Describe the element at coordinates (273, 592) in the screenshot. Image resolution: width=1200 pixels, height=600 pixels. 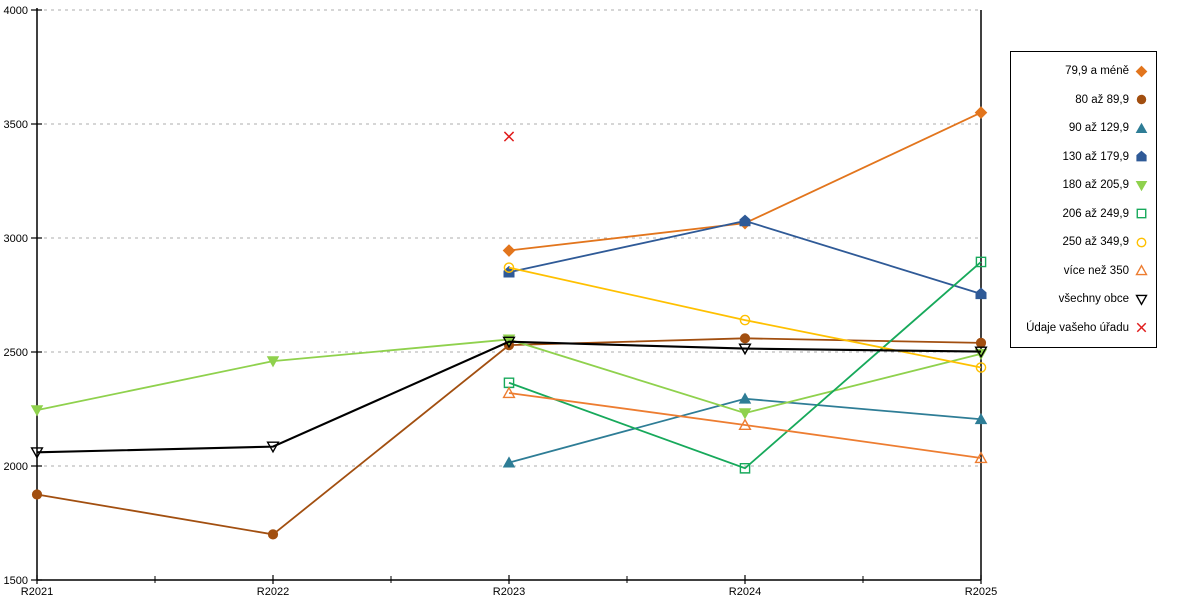
I see `x-axis-tick-label: R2022` at that location.